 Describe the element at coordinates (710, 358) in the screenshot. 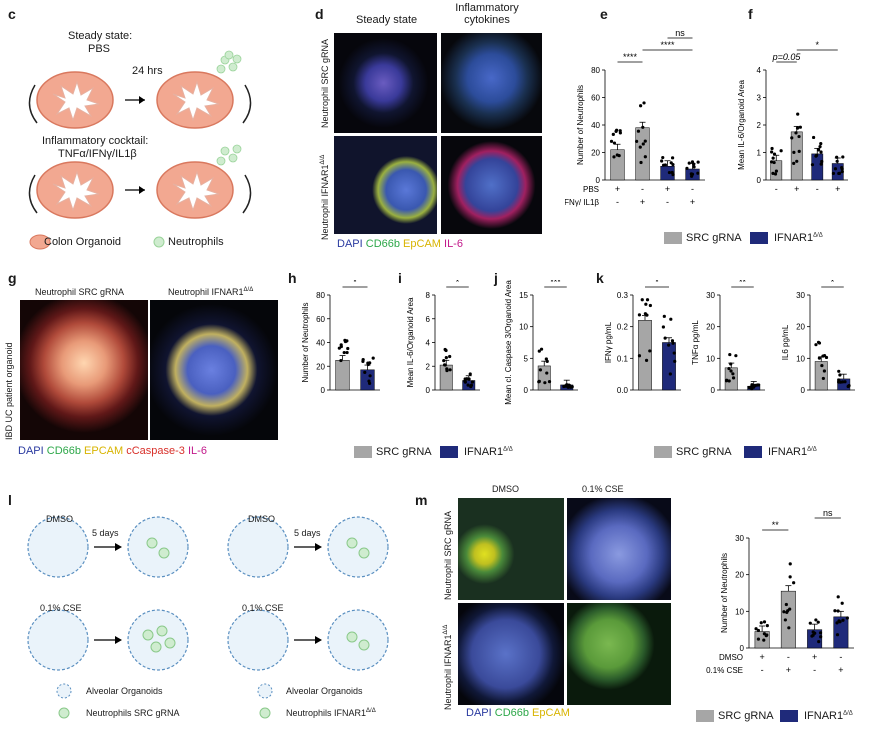

I see `y-tick-label: 10` at that location.